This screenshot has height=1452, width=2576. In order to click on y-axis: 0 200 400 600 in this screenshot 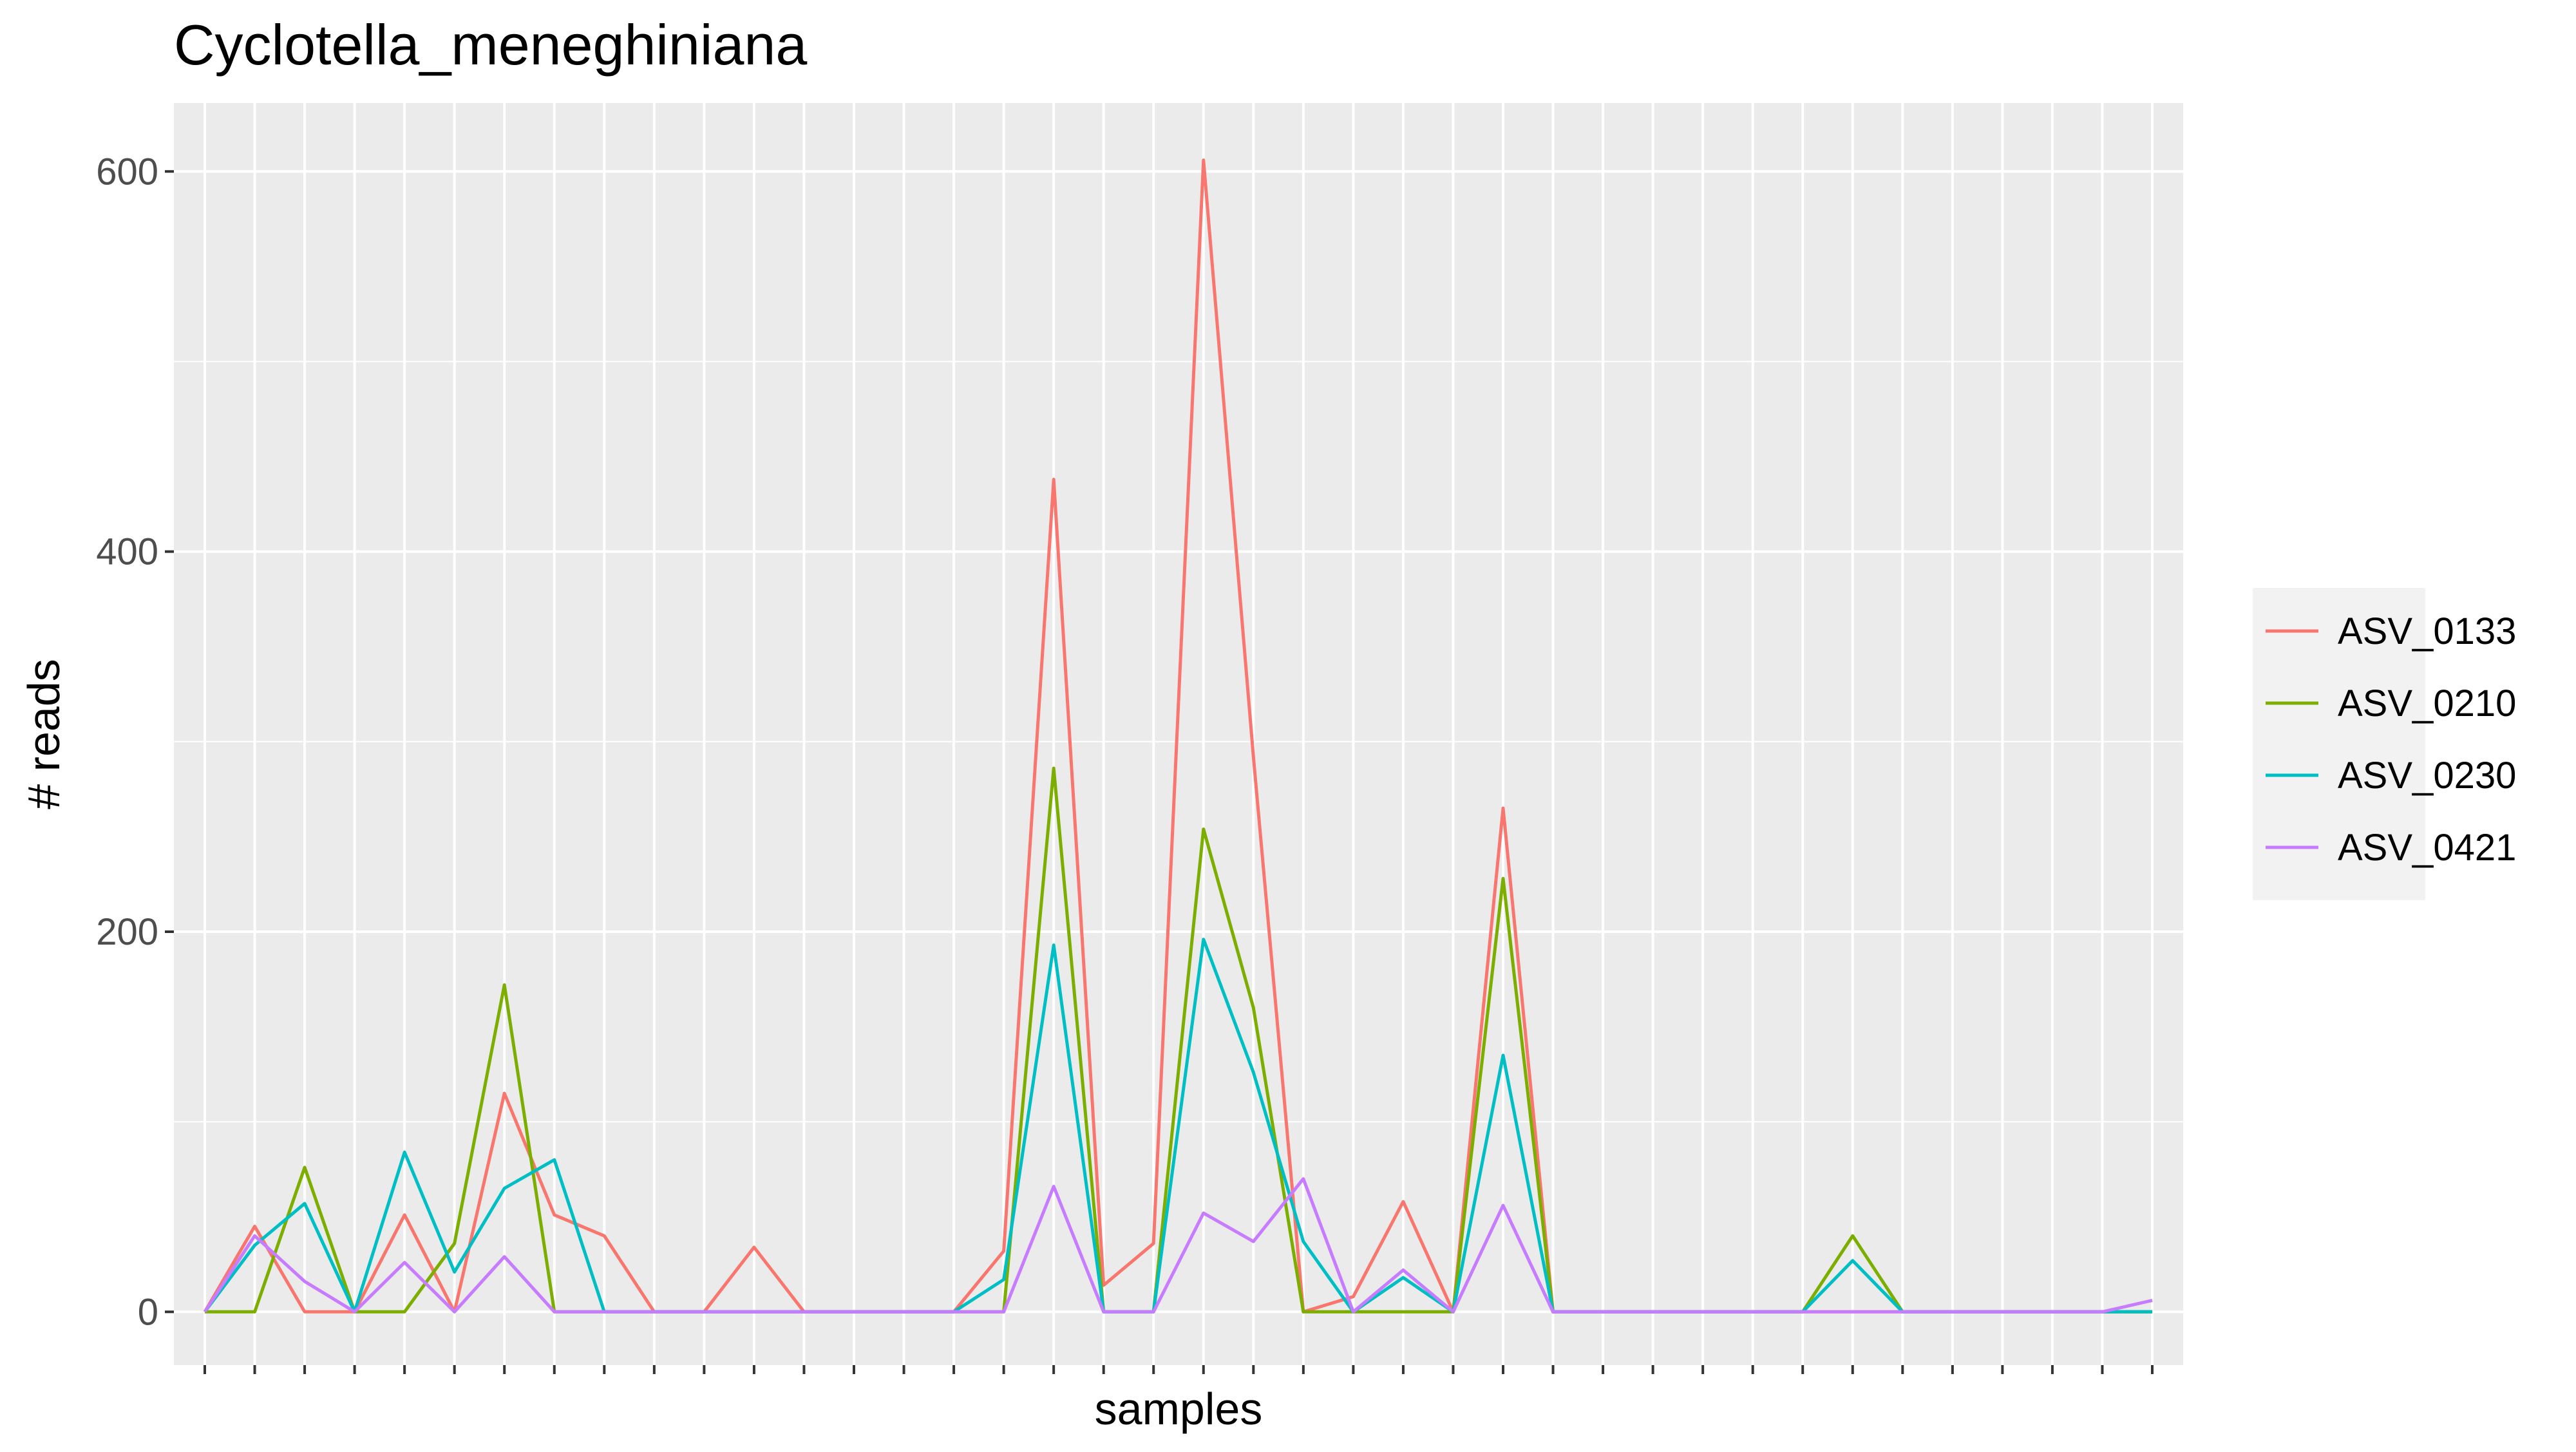, I will do `click(135, 742)`.